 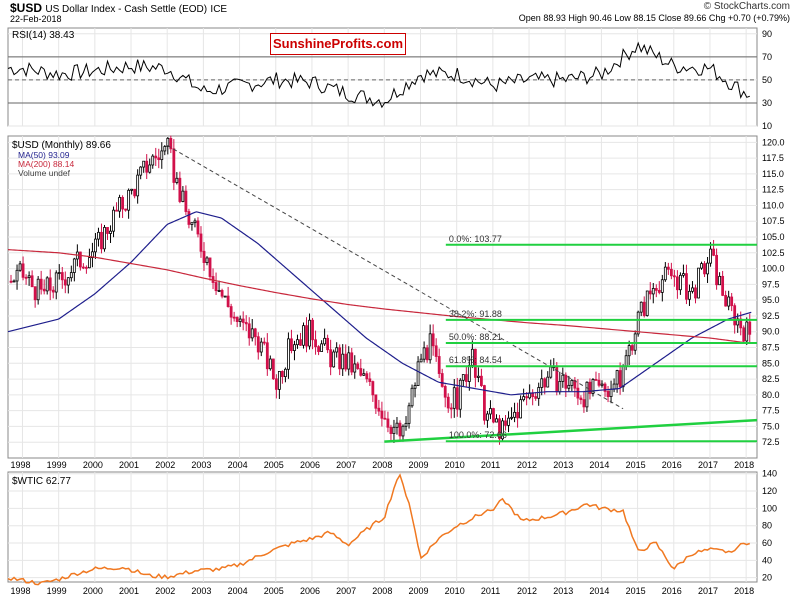 I want to click on usd-y-tick: 92.5, so click(x=771, y=316).